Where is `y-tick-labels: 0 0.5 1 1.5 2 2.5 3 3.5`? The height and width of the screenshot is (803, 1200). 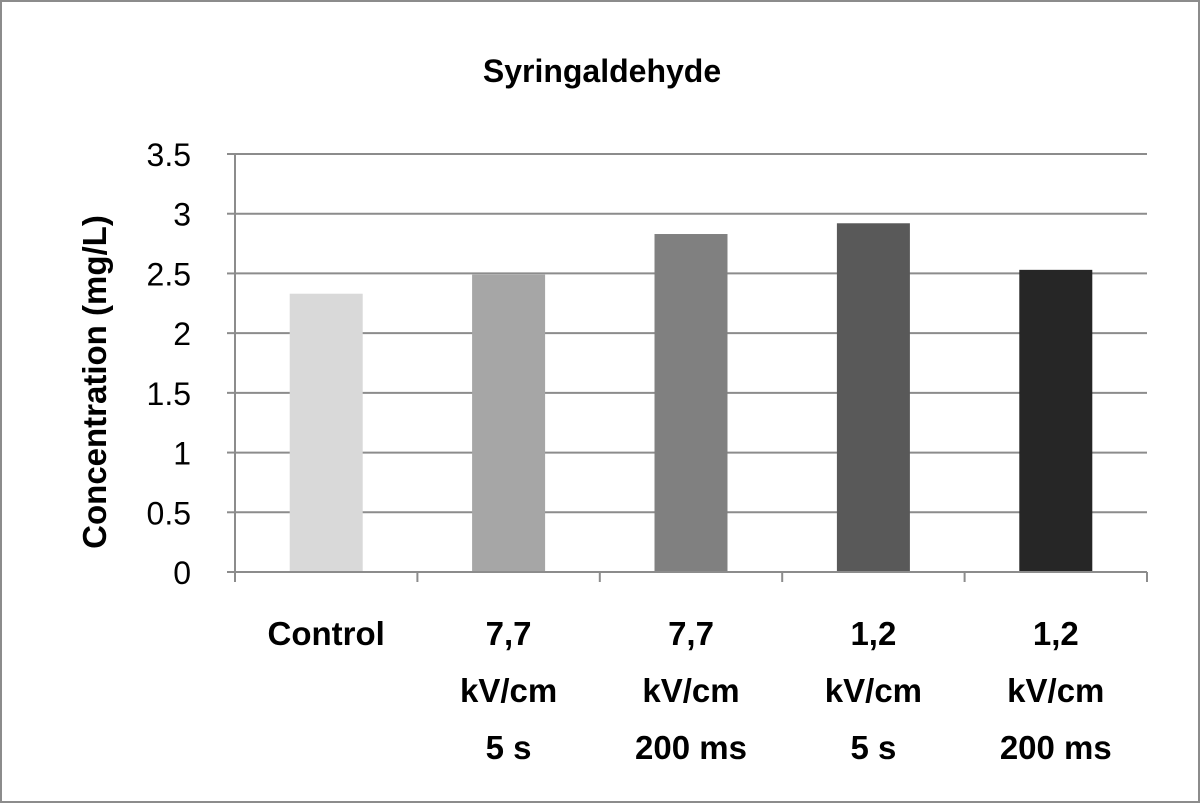
y-tick-labels: 0 0.5 1 1.5 2 2.5 3 3.5 is located at coordinates (169, 364).